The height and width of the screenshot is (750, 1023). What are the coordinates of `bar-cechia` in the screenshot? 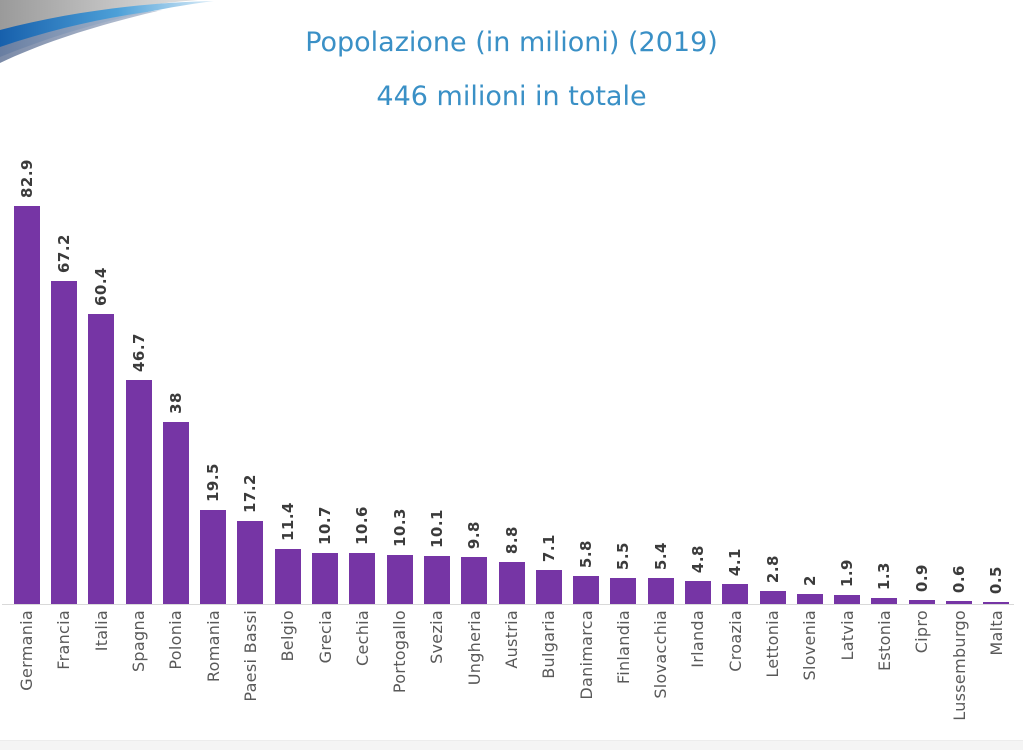 It's located at (362, 578).